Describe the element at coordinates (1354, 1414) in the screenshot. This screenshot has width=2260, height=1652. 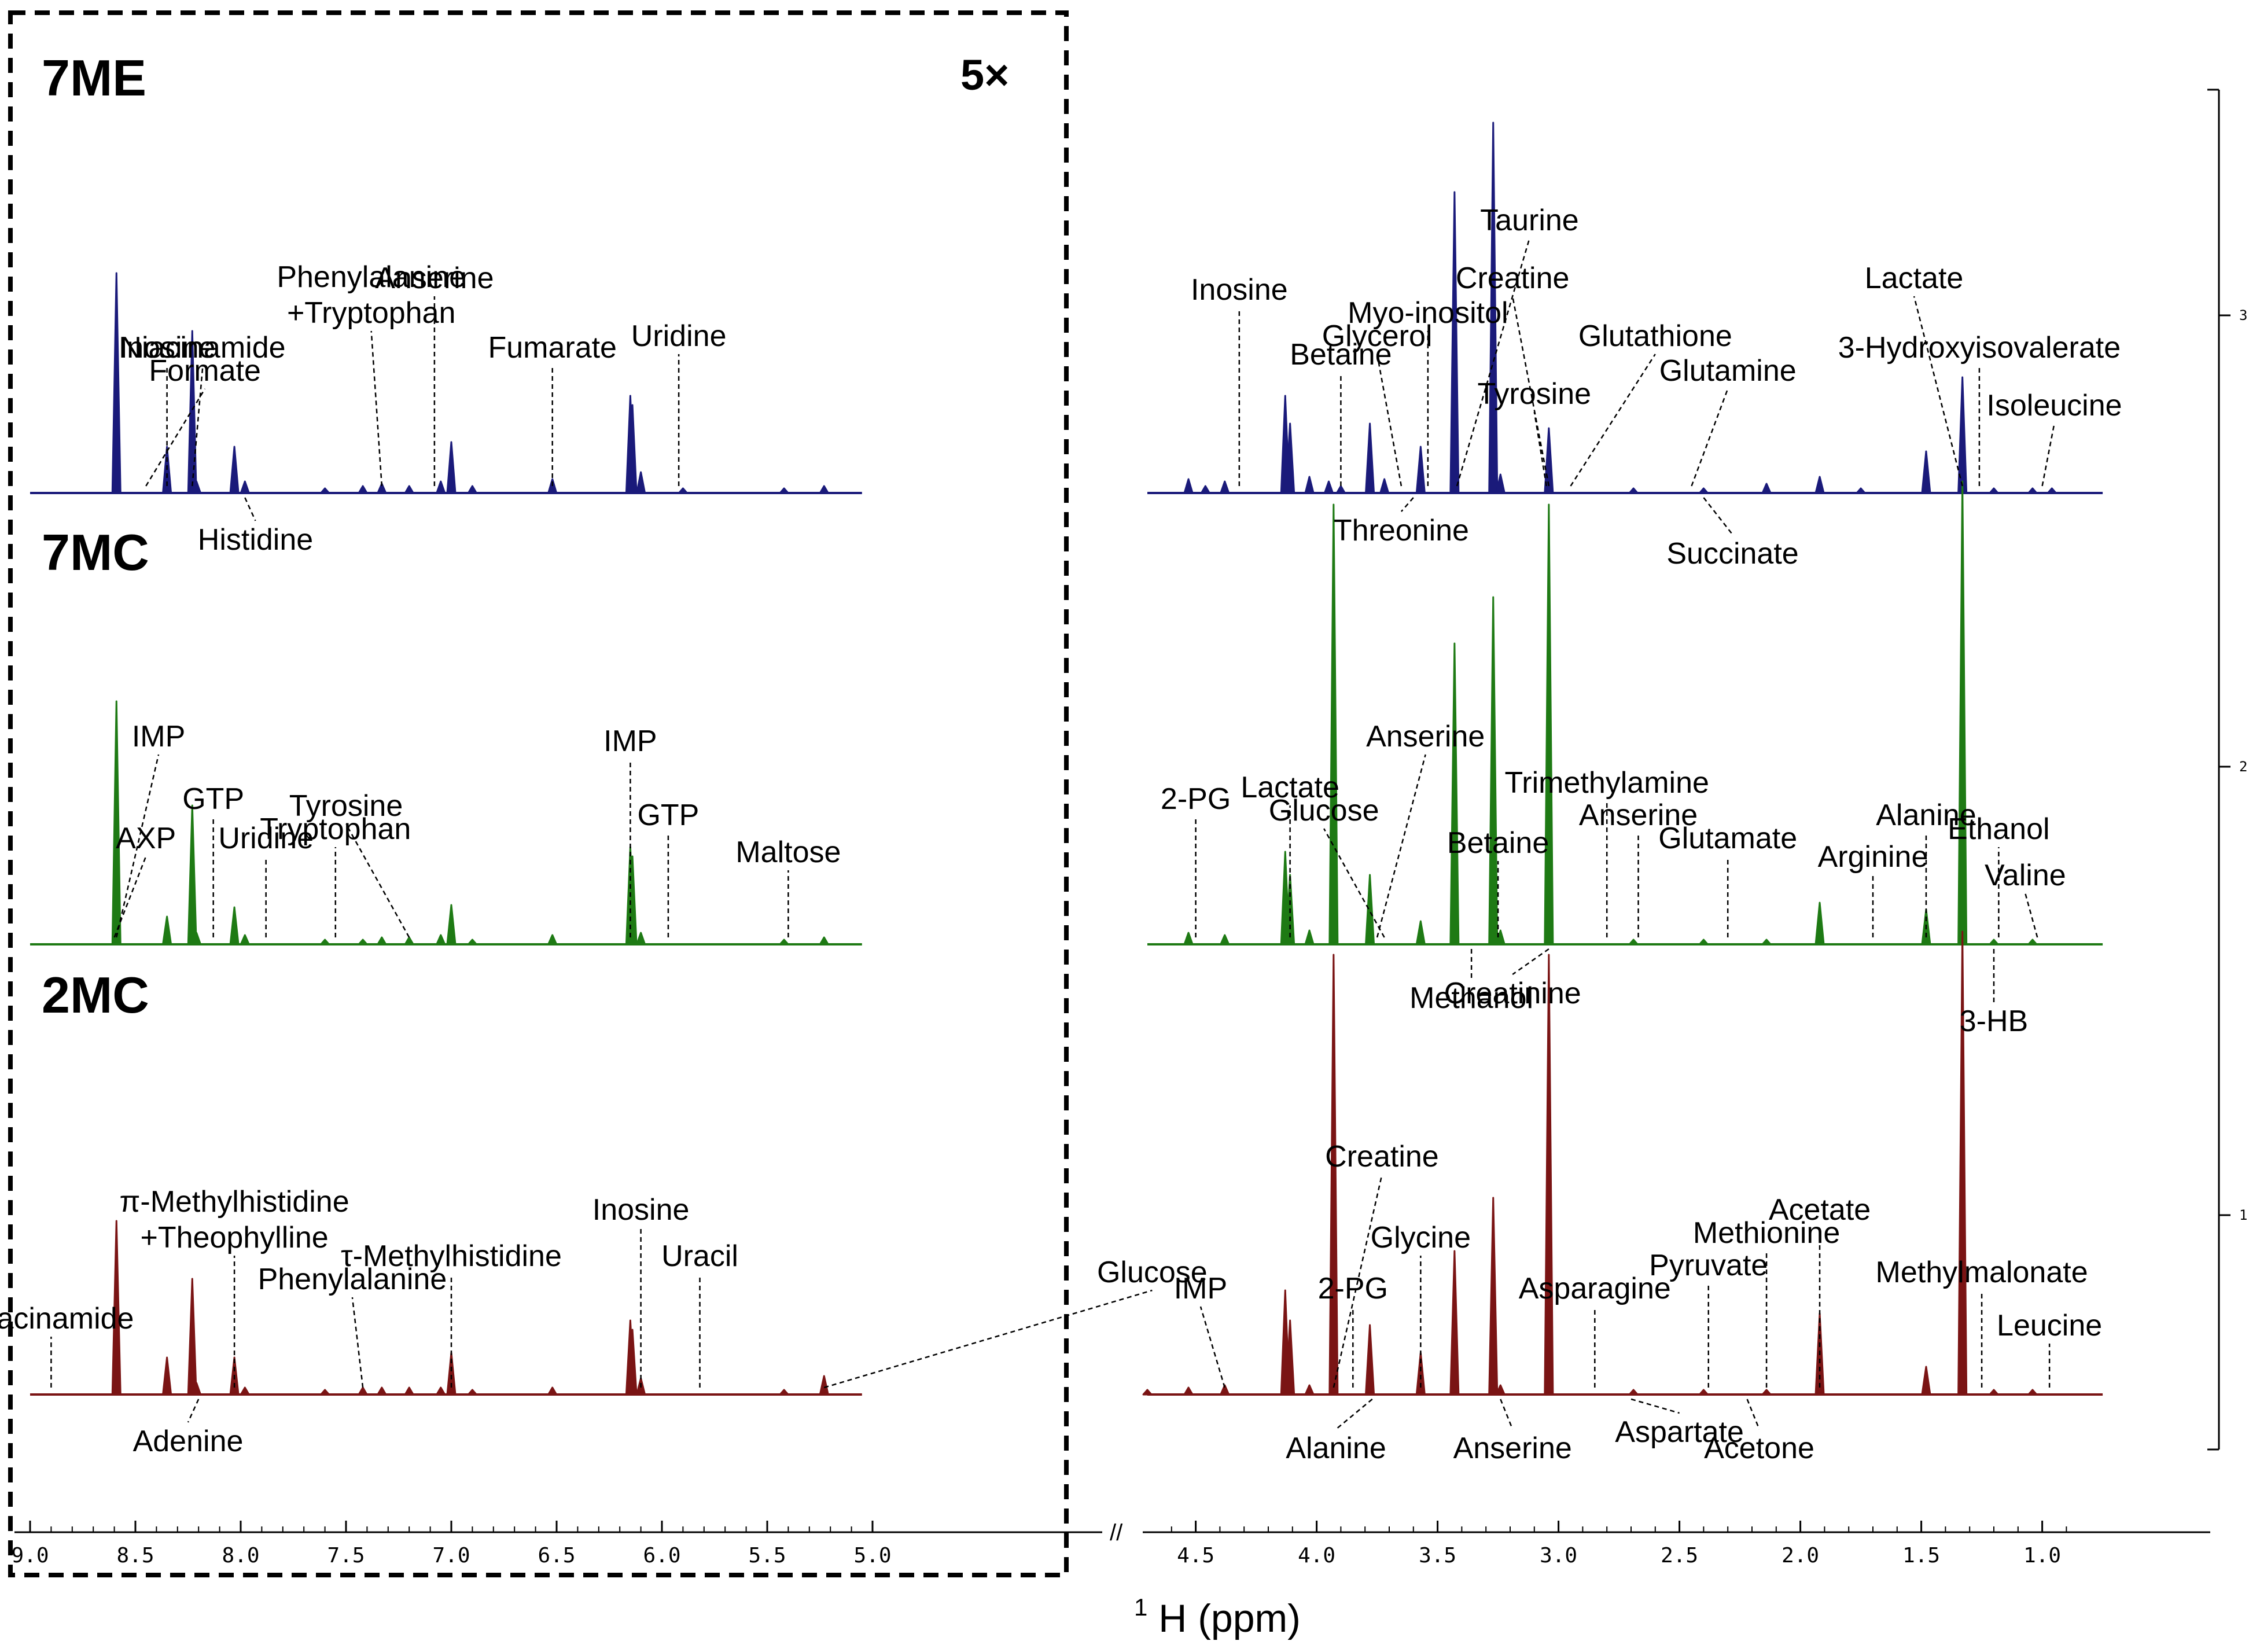
I see `leader-tc-alanine` at that location.